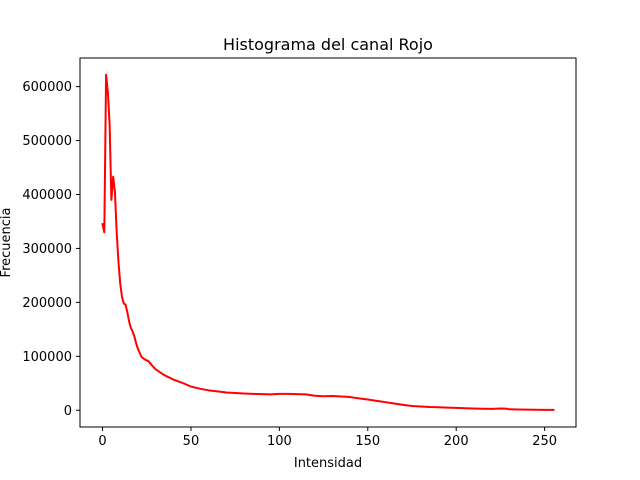 The height and width of the screenshot is (480, 640). What do you see at coordinates (47, 357) in the screenshot?
I see `y-tick-label: 100000` at bounding box center [47, 357].